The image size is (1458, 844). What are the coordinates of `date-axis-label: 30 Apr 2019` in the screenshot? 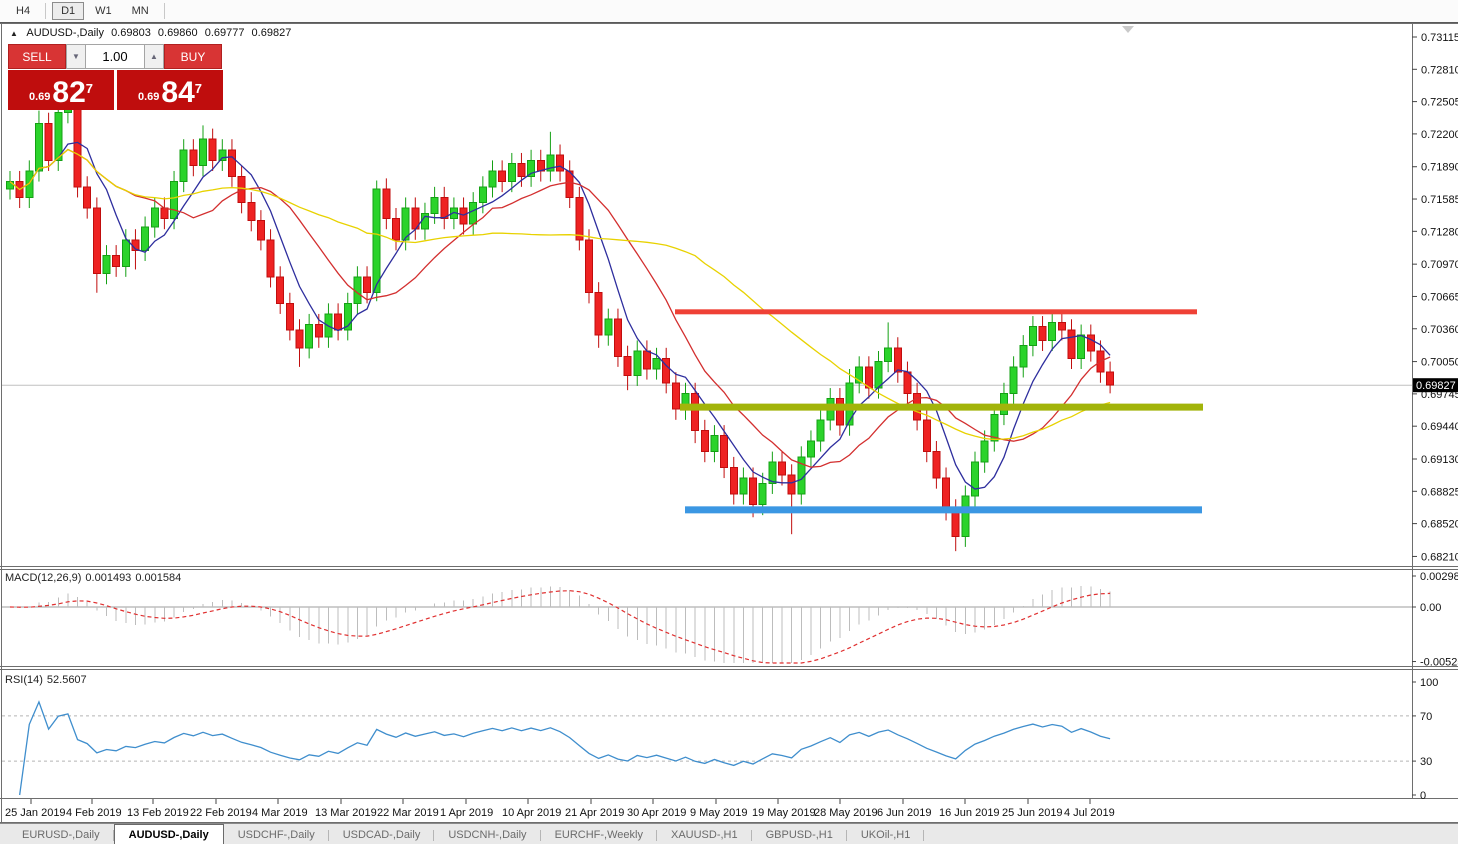 It's located at (656, 813).